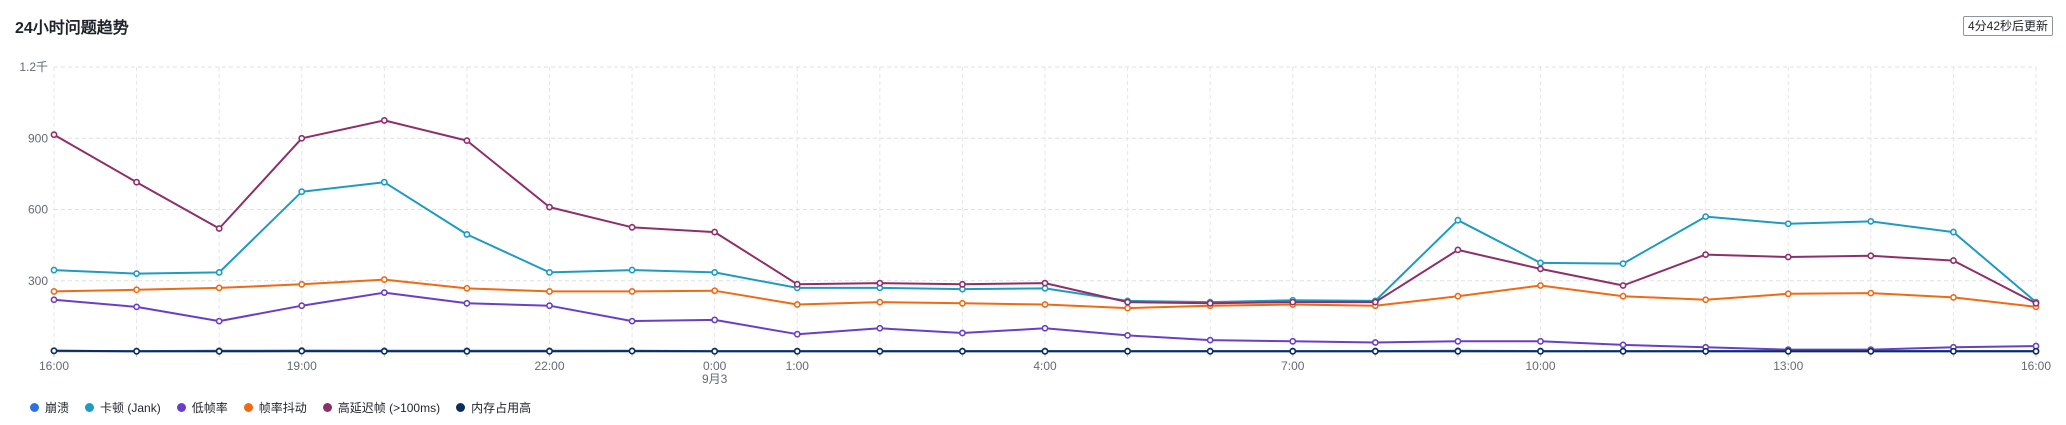 This screenshot has width=2066, height=425. I want to click on x-tick-label: 19:00, so click(302, 366).